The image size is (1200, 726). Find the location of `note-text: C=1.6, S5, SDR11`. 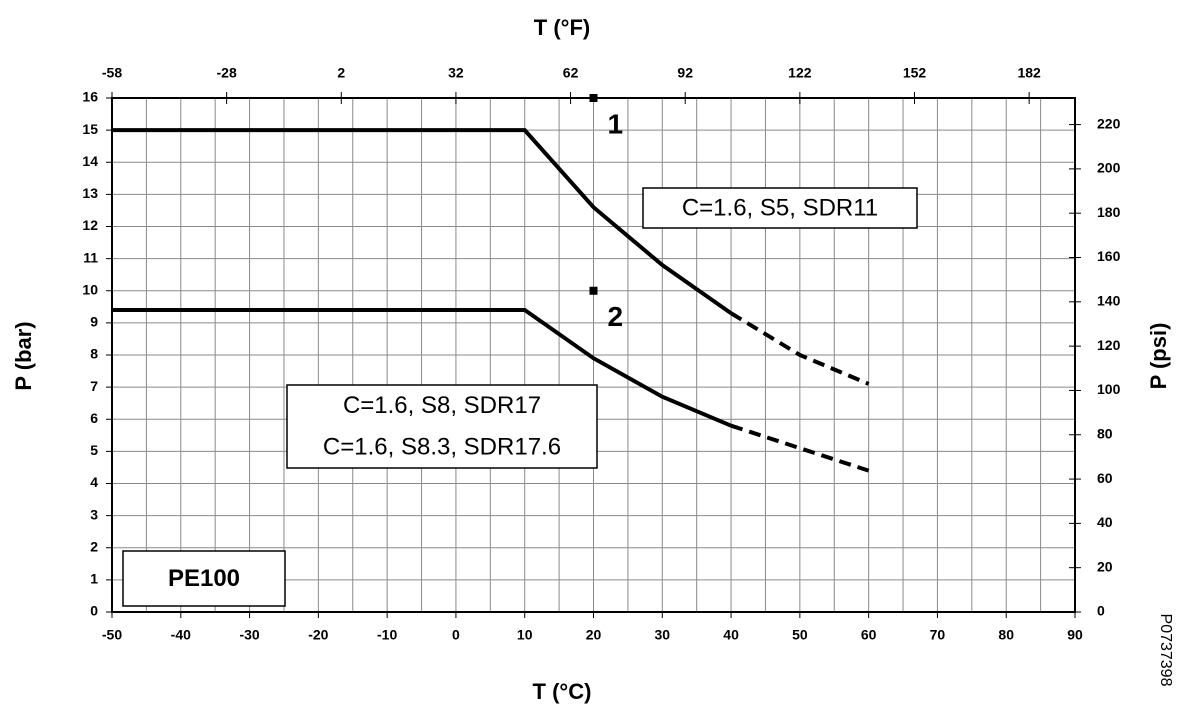

note-text: C=1.6, S5, SDR11 is located at coordinates (780, 207).